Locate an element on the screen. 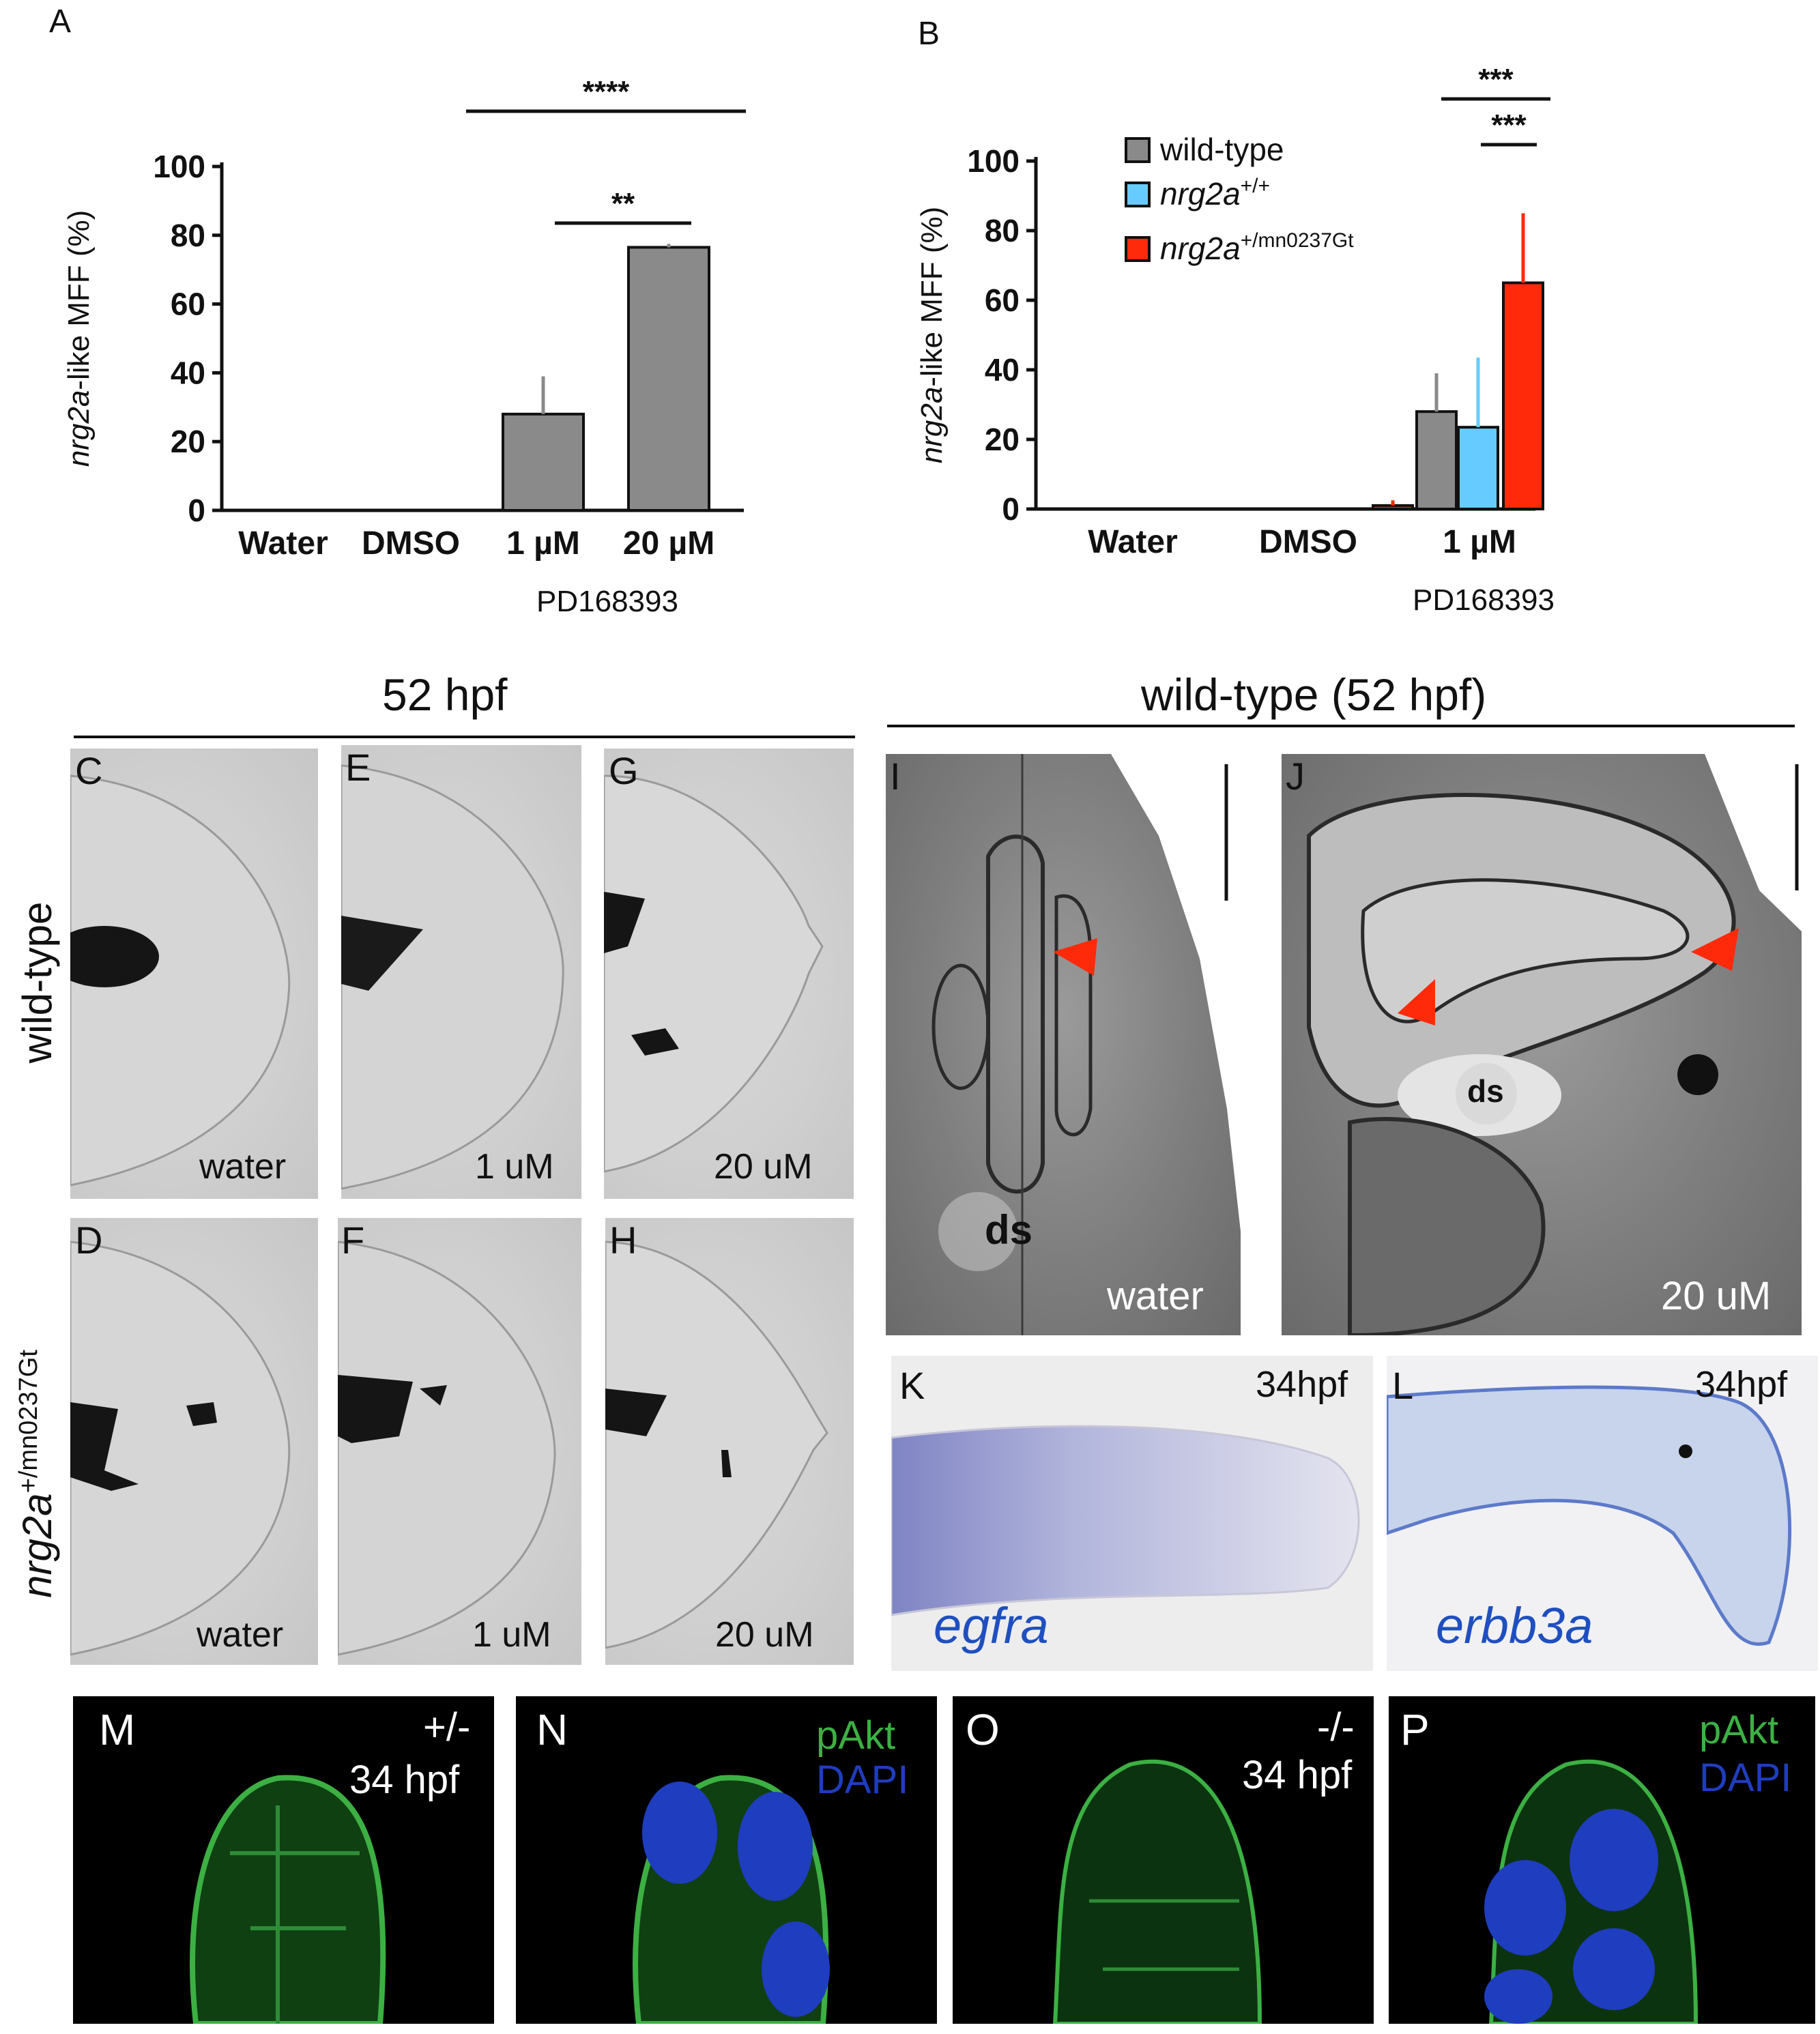 Image resolution: width=1820 pixels, height=2034 pixels. significance-label: **** is located at coordinates (606, 91).